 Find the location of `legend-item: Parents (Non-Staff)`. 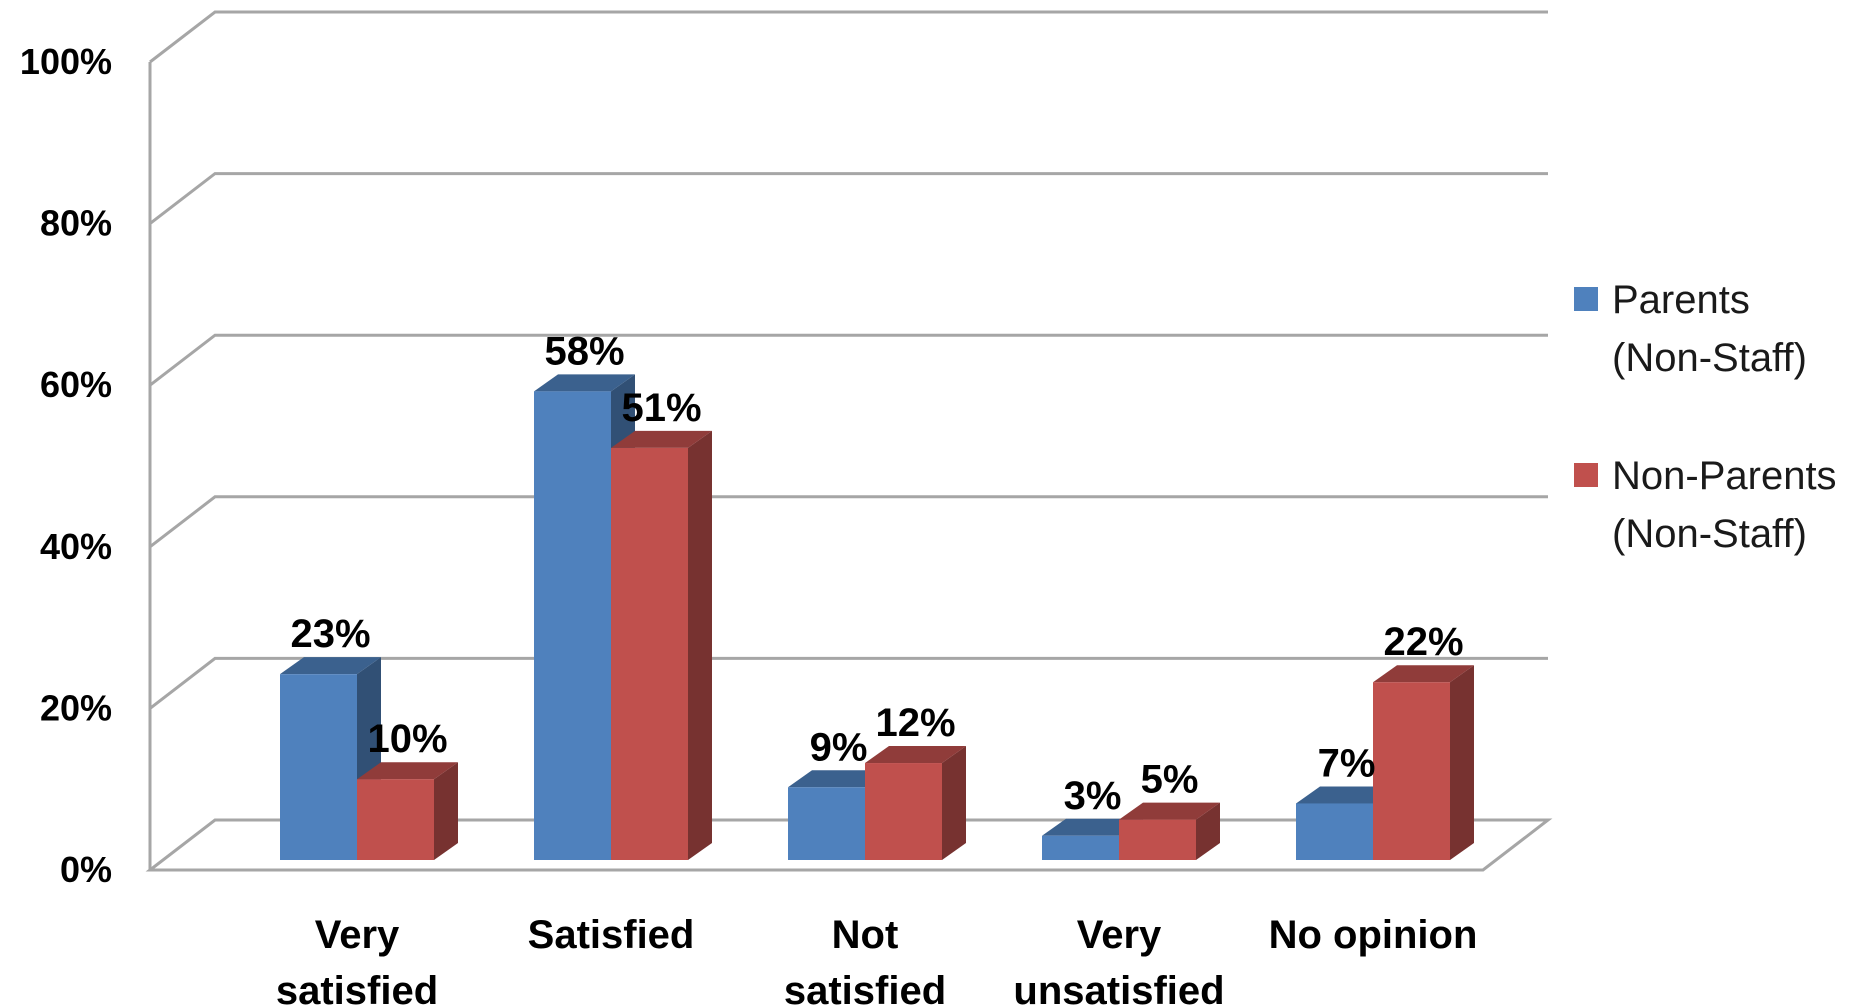

legend-item: Parents (Non-Staff) is located at coordinates (1690, 329).